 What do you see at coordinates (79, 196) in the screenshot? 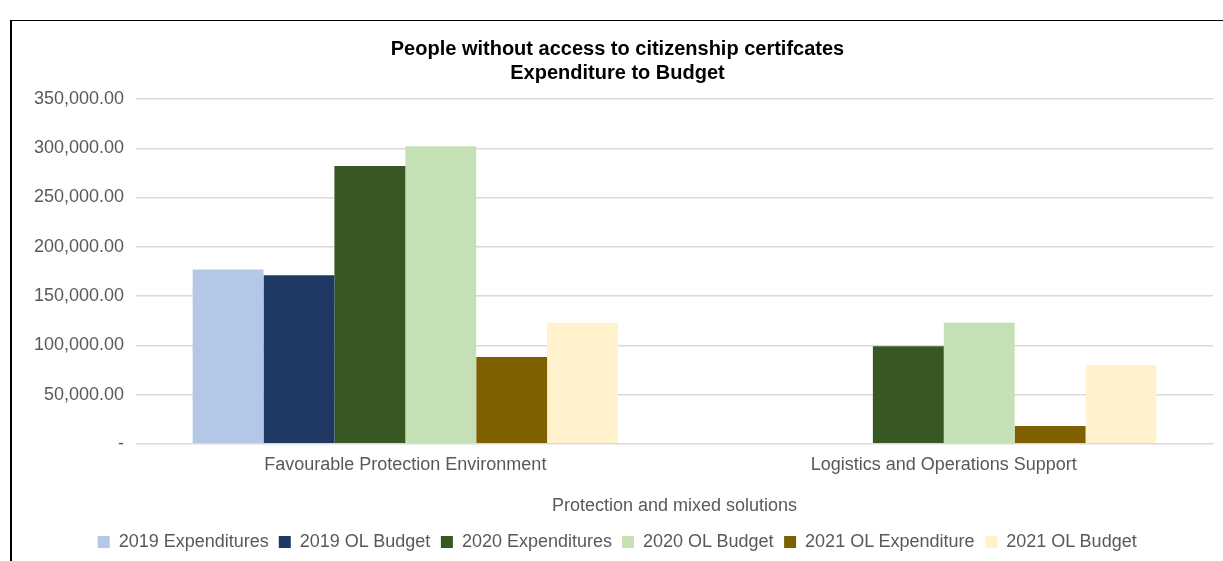
I see `y-tick-label: 250,000.00` at bounding box center [79, 196].